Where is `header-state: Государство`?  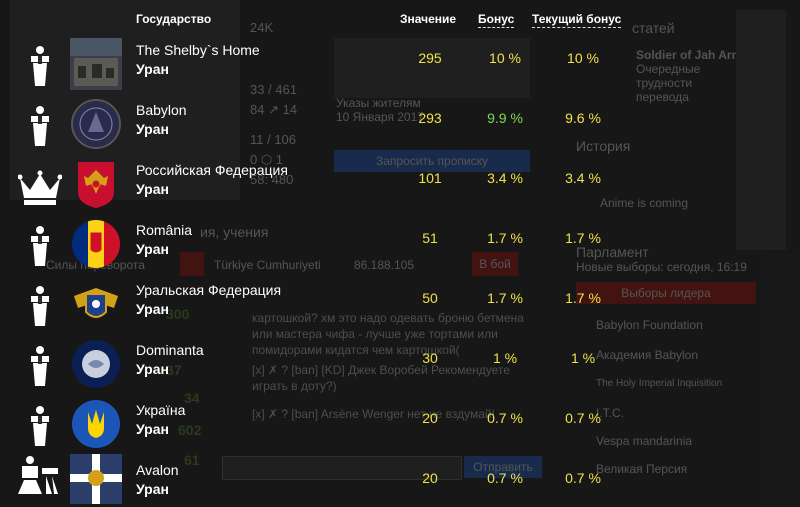
header-state: Государство is located at coordinates (174, 19).